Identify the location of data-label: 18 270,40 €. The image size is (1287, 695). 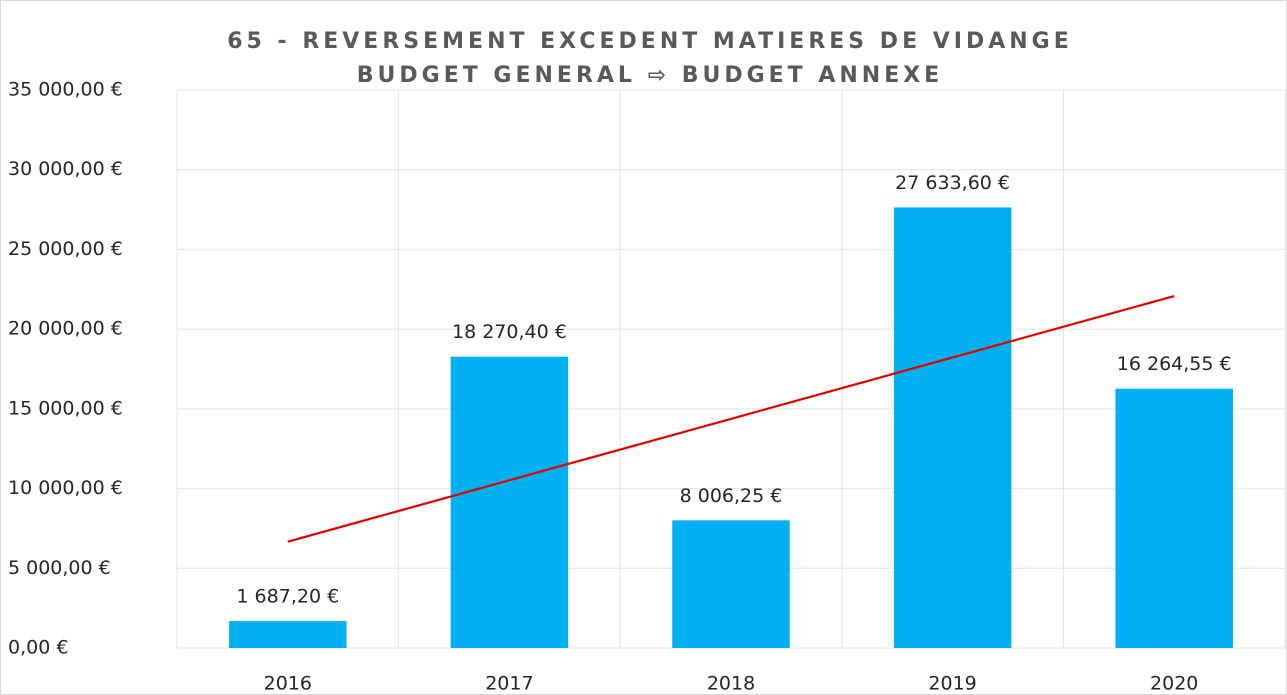
(509, 332).